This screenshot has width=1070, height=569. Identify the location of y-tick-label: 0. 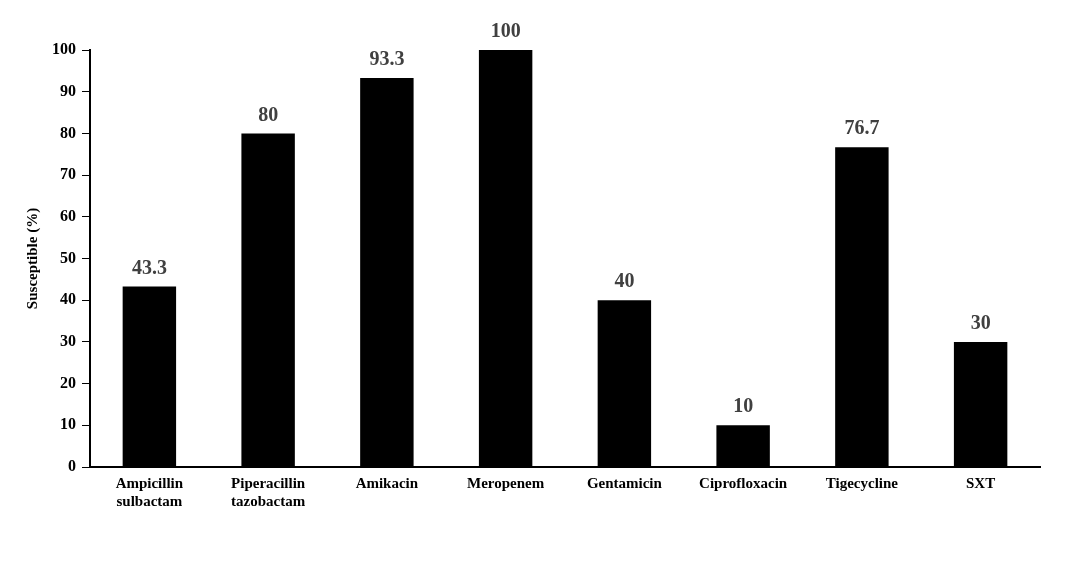
(72, 466).